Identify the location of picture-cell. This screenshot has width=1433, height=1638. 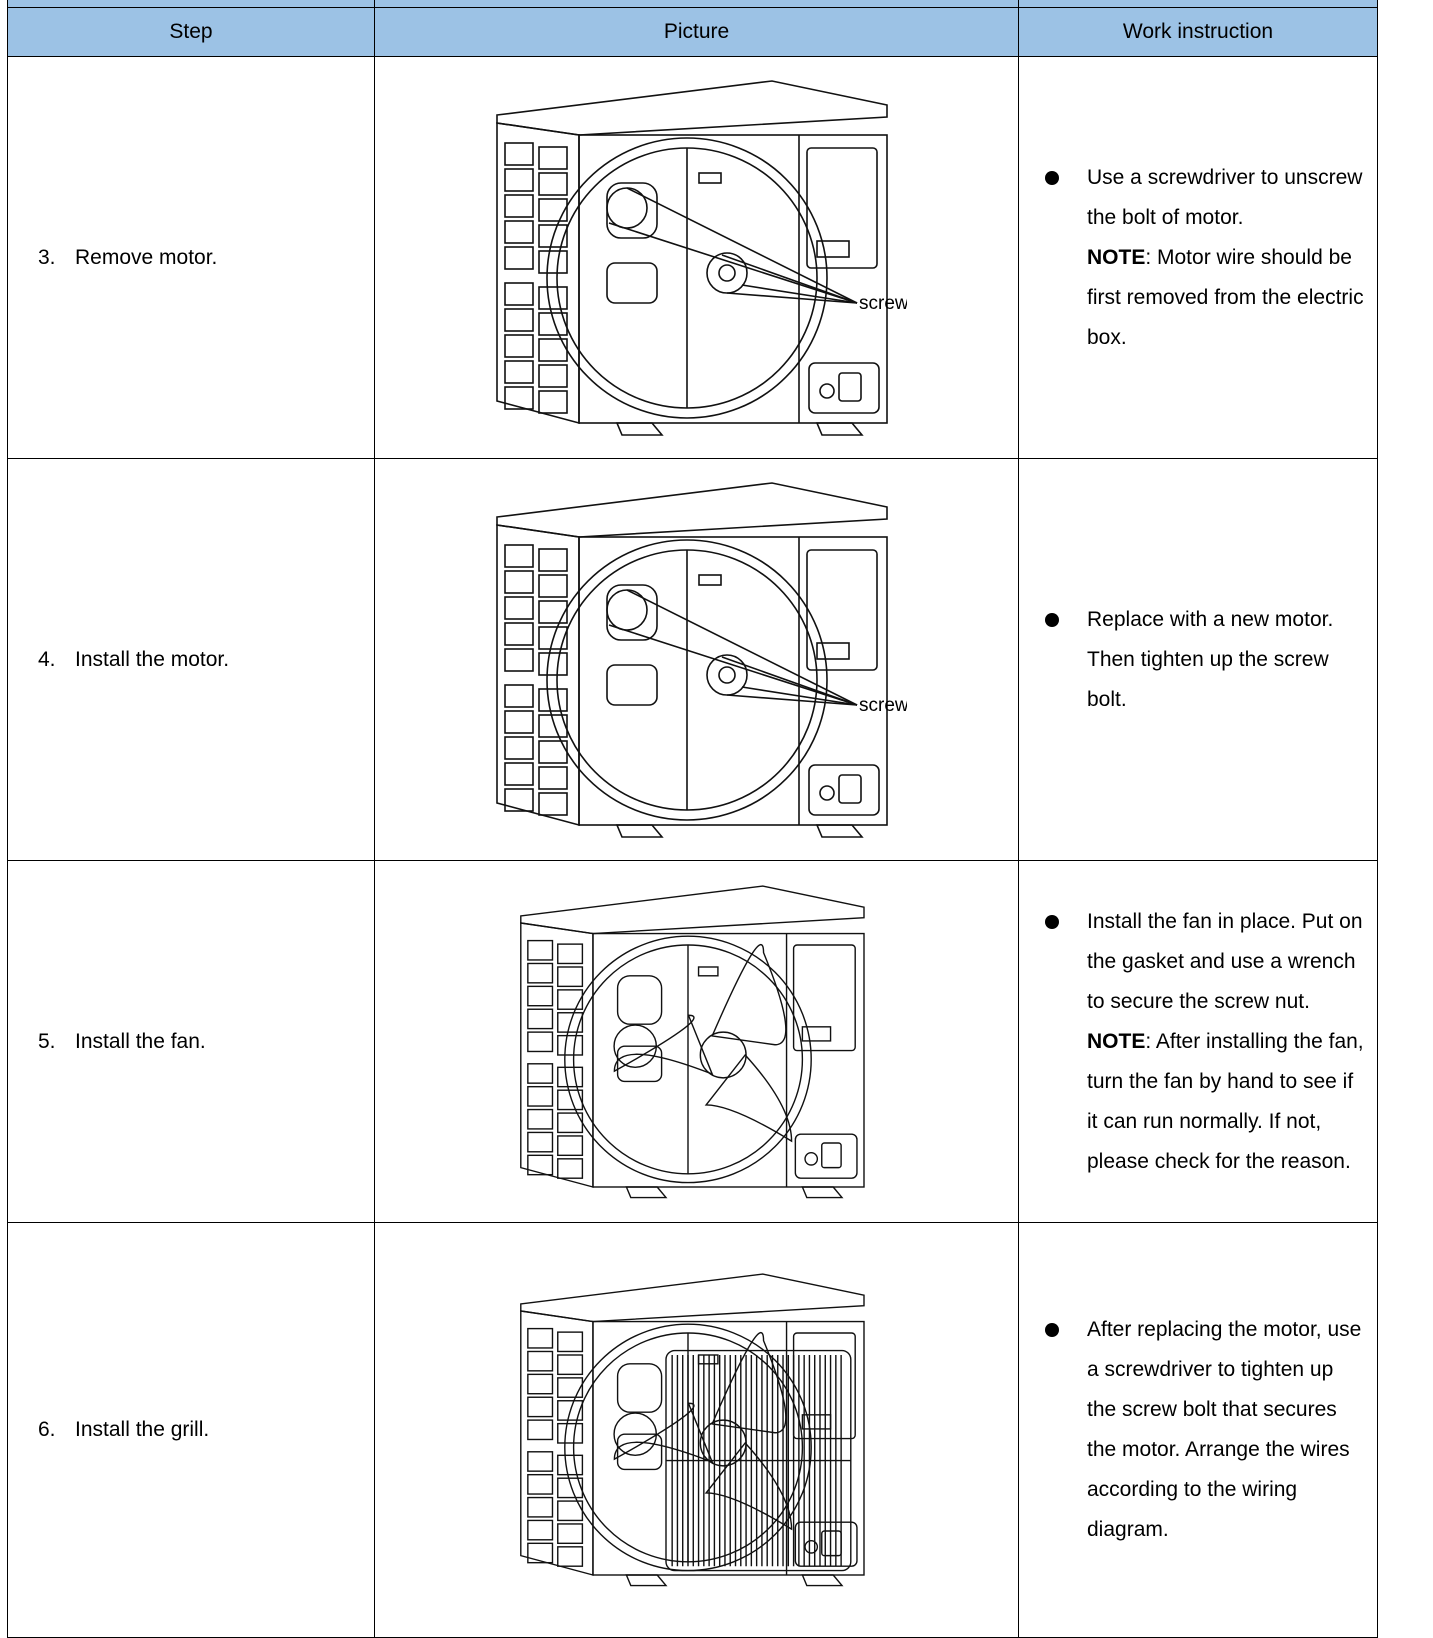
(696, 1430).